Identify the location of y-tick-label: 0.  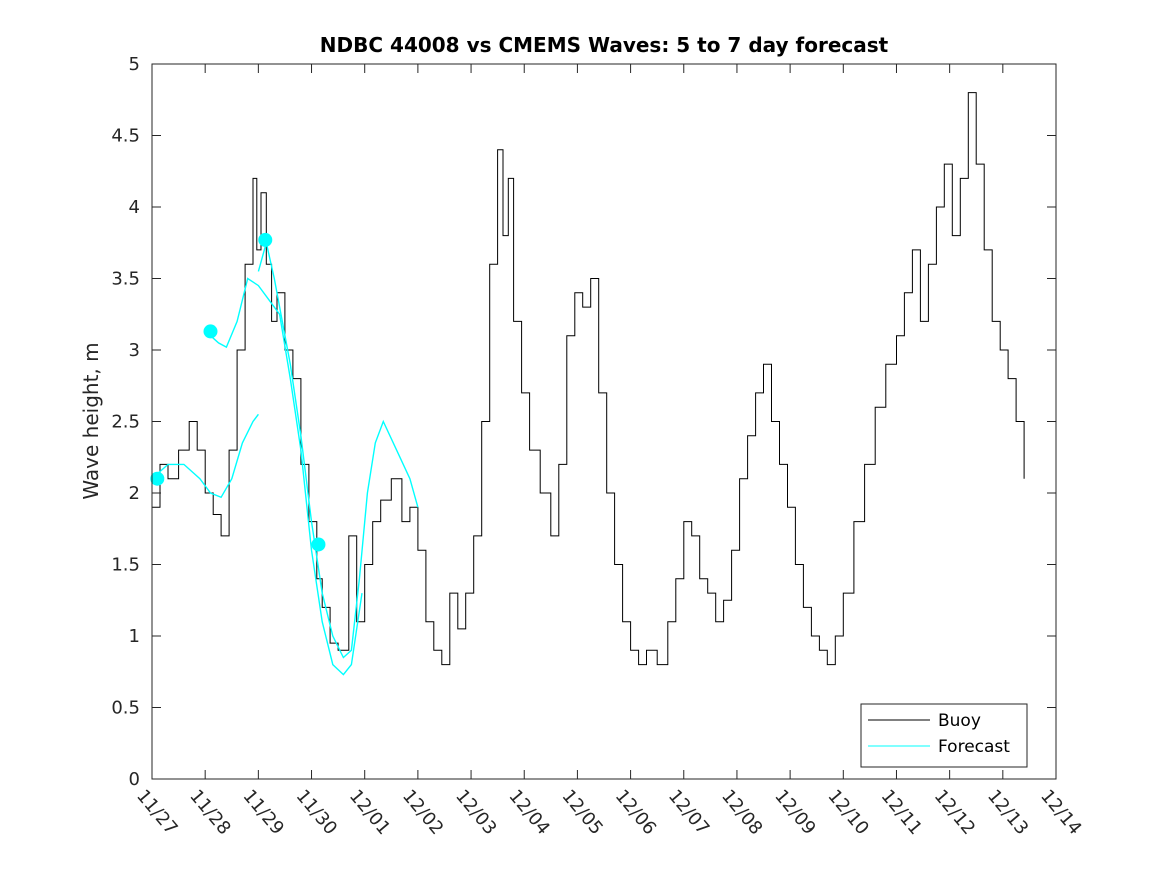
(134, 779).